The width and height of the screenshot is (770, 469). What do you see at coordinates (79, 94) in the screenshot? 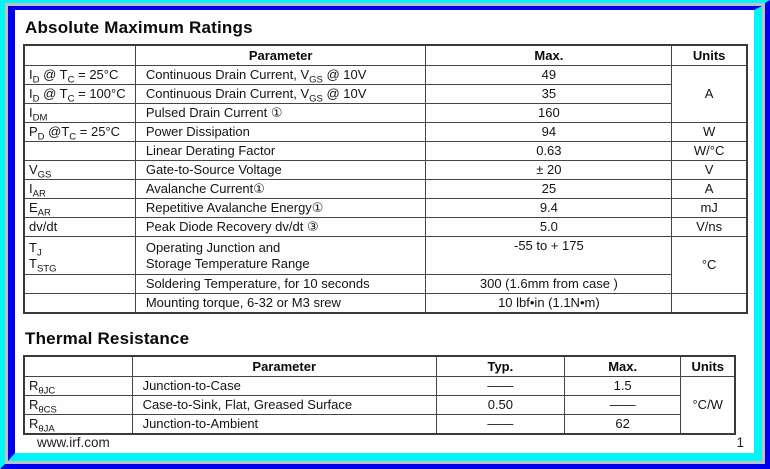
I see `symbol-cell: ID @ TC = 100°C` at bounding box center [79, 94].